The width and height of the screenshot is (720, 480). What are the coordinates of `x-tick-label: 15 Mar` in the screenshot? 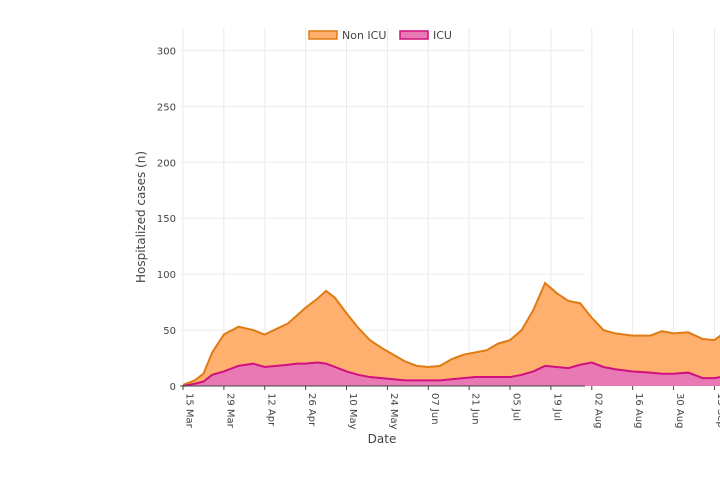 It's located at (189, 411).